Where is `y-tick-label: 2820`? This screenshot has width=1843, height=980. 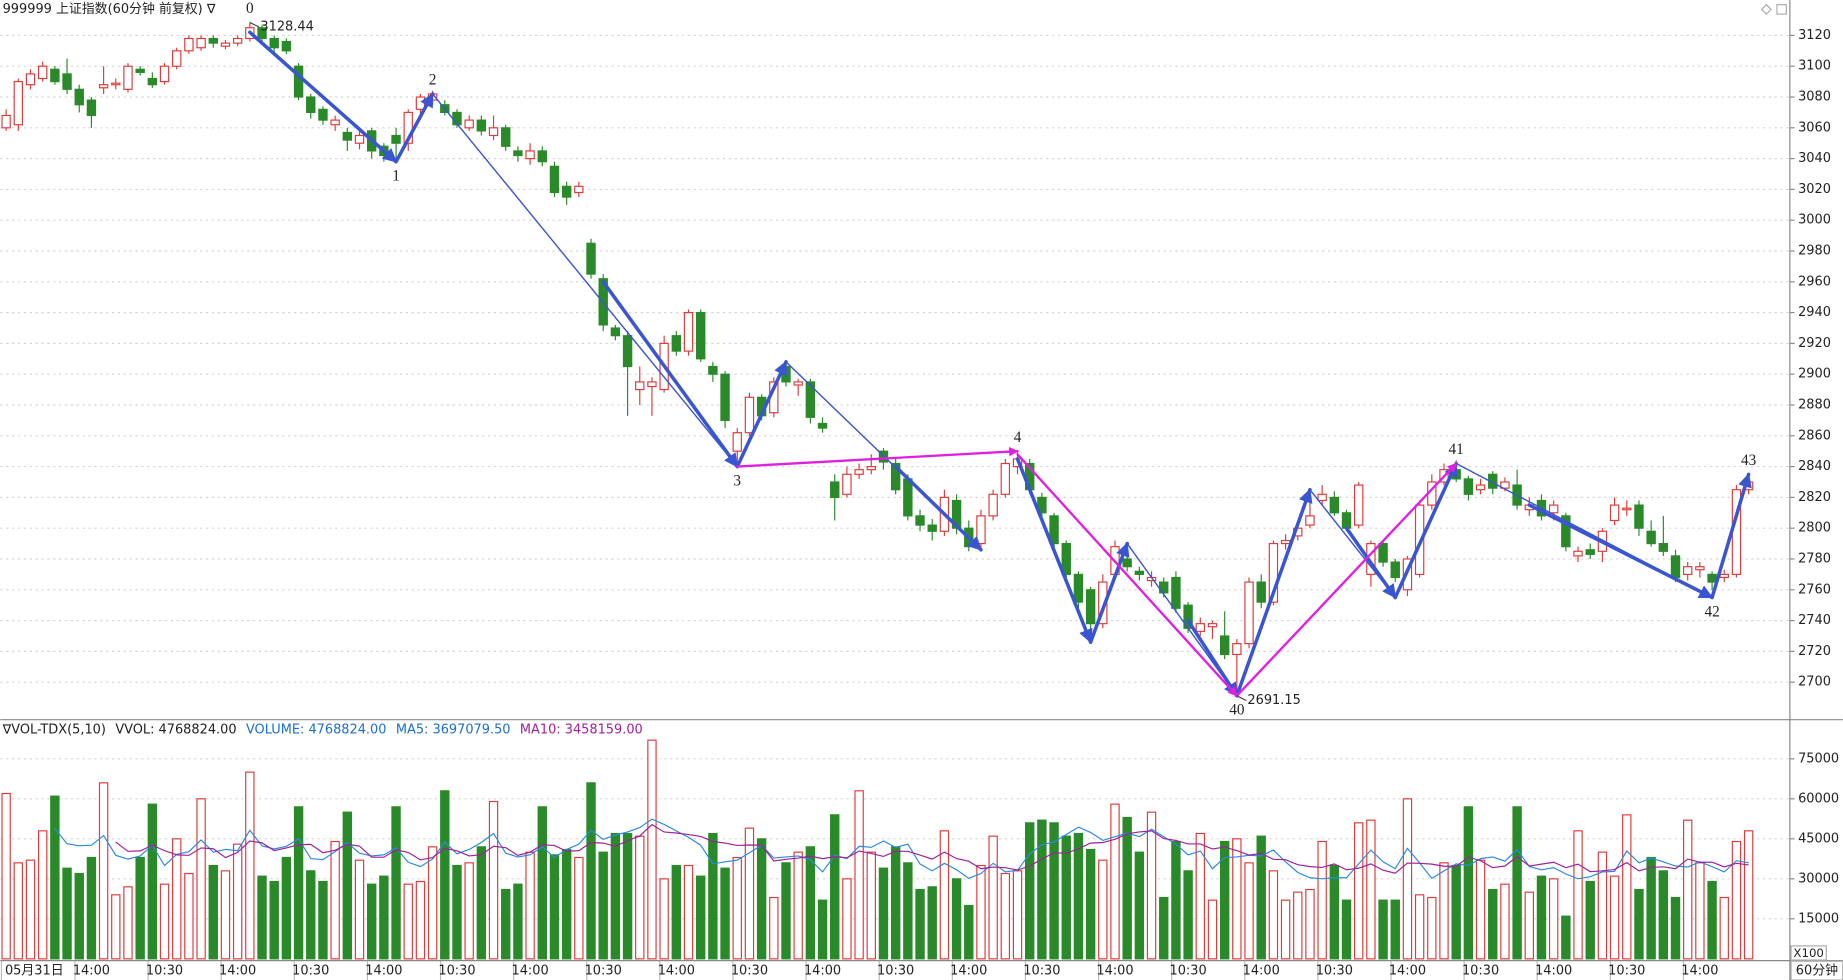
y-tick-label: 2820 is located at coordinates (1814, 497).